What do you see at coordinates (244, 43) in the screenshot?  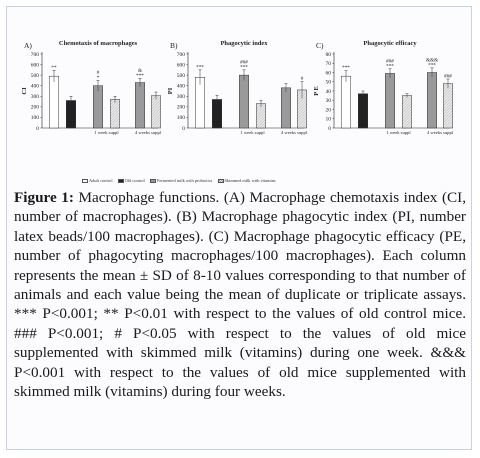 I see `chart-title: Phagocytic index` at bounding box center [244, 43].